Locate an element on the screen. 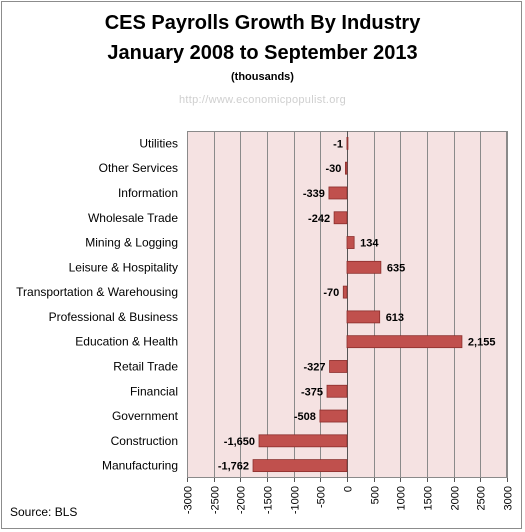 The width and height of the screenshot is (525, 532). data-label: -70 is located at coordinates (331, 293).